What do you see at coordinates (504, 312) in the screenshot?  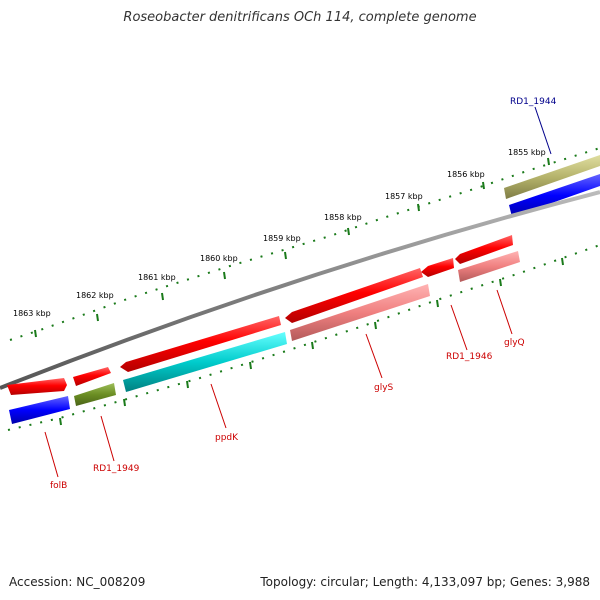 I see `leader-glyq` at bounding box center [504, 312].